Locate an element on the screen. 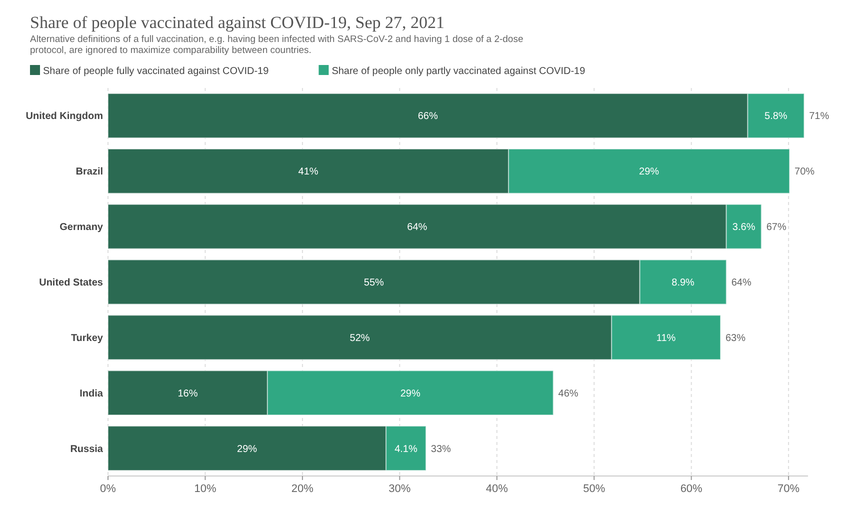  legend-label: Share of people only partly vaccinated against COVID-19 is located at coordinates (459, 71).